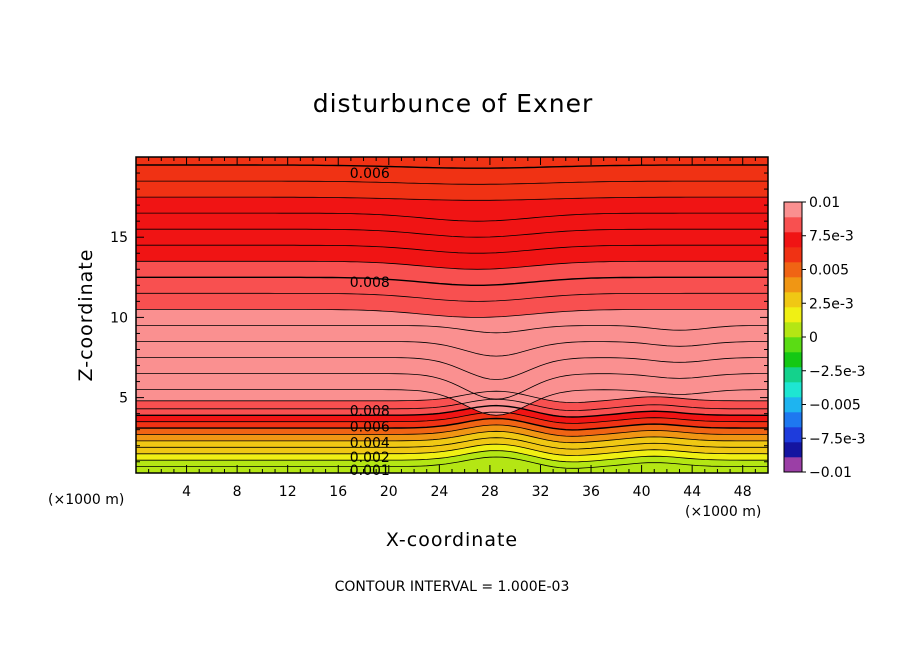 The image size is (904, 654). I want to click on x-axis-label: X-coordinate, so click(452, 540).